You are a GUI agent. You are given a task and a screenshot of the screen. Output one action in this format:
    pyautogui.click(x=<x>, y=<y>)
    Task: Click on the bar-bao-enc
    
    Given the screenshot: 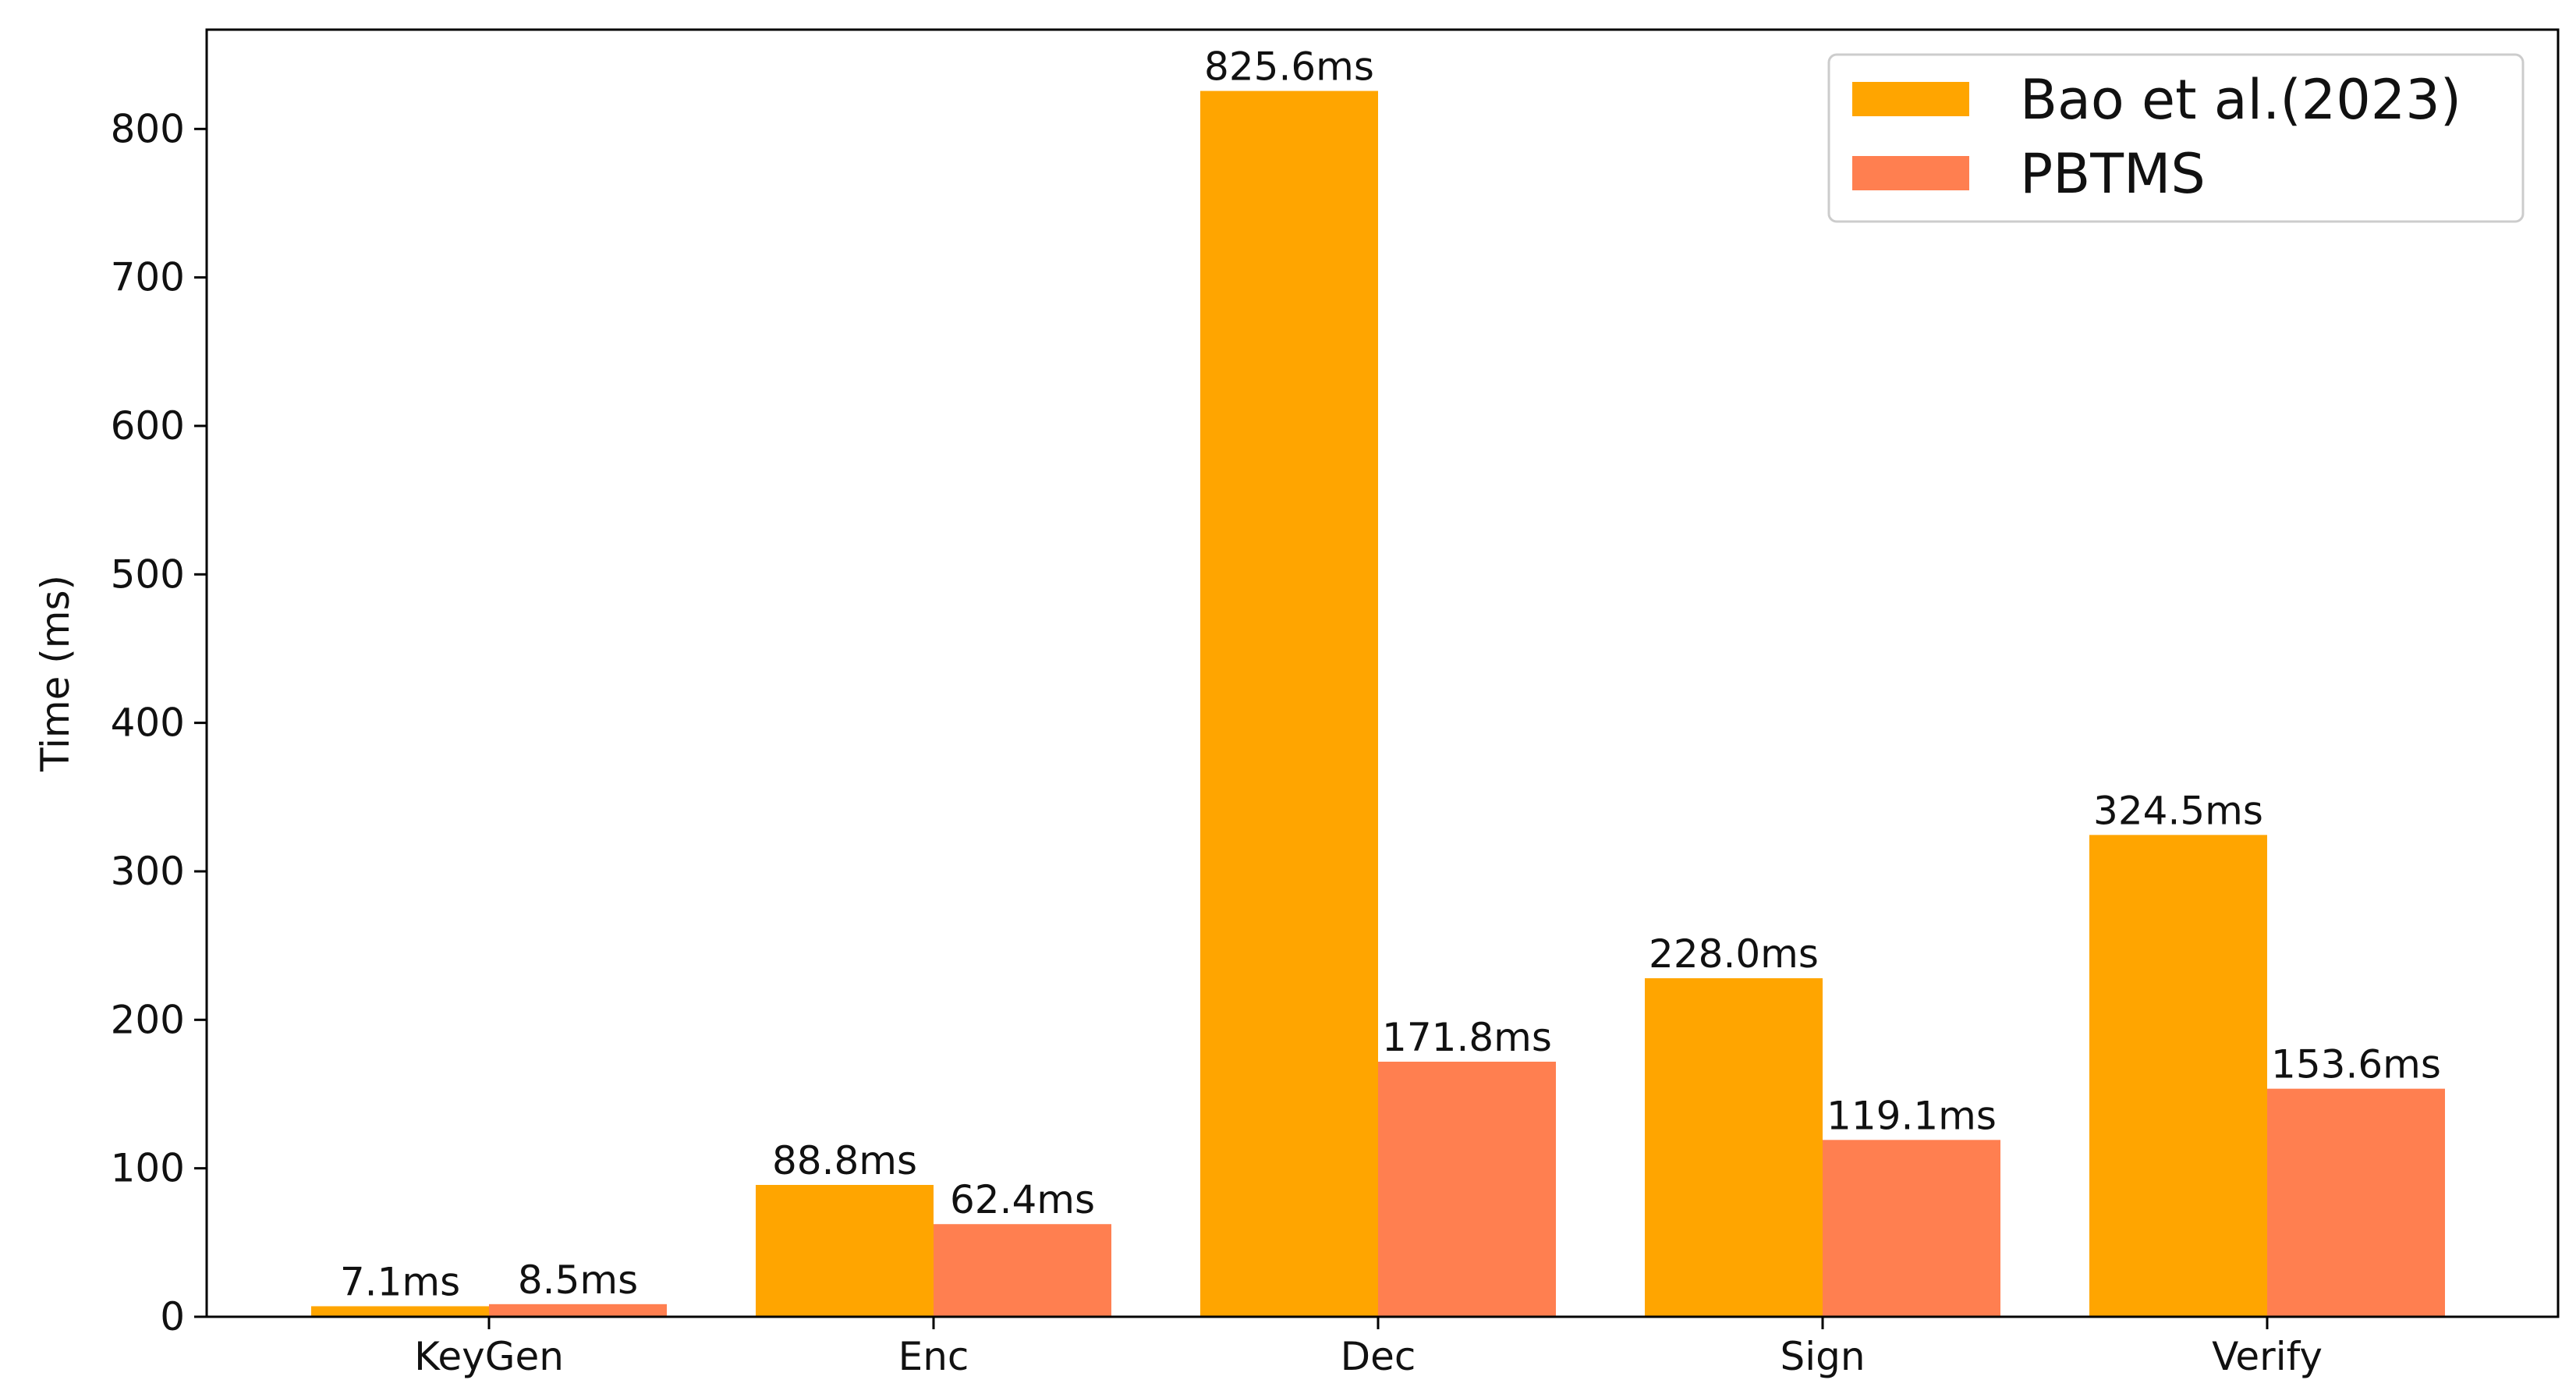 What is the action you would take?
    pyautogui.click(x=845, y=1250)
    